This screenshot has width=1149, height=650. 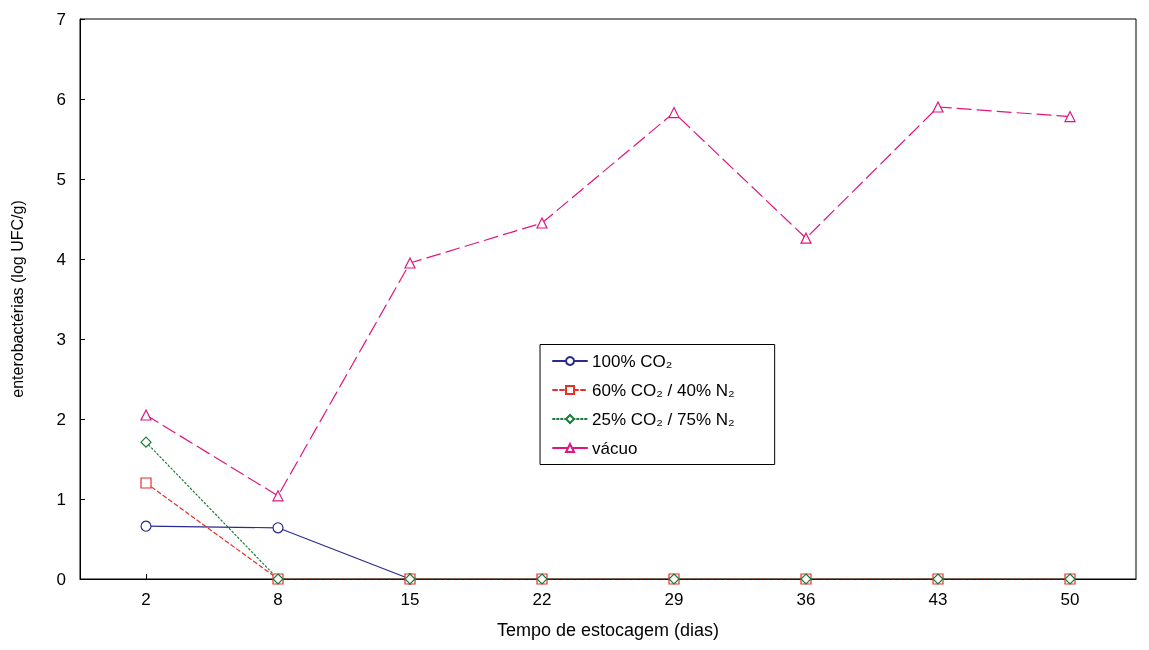 I want to click on x-tick-label: 15, so click(x=410, y=599).